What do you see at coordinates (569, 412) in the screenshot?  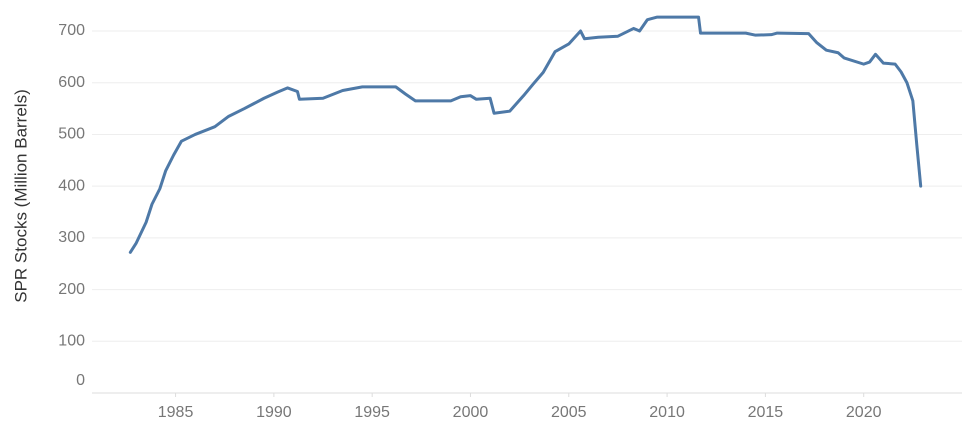 I see `x-tick-label: 2005` at bounding box center [569, 412].